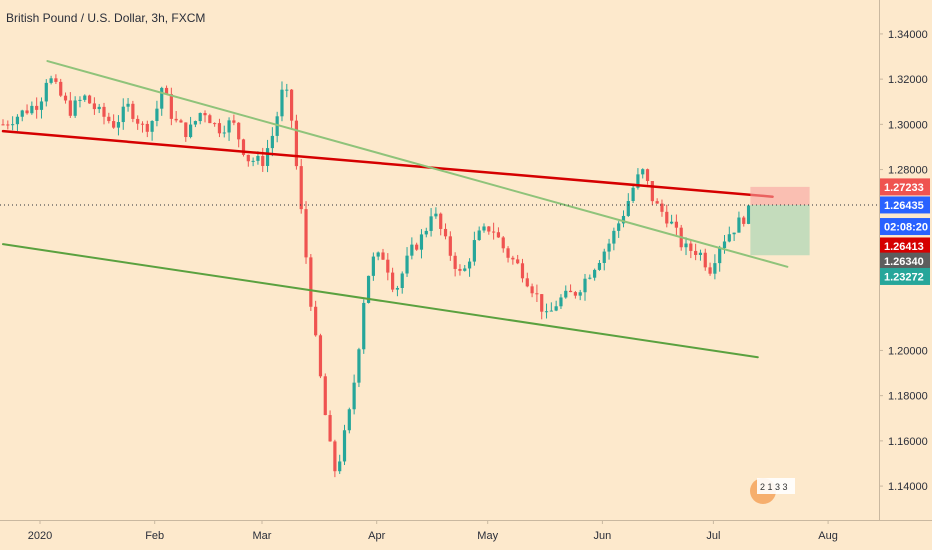  I want to click on logo-plate, so click(776, 486).